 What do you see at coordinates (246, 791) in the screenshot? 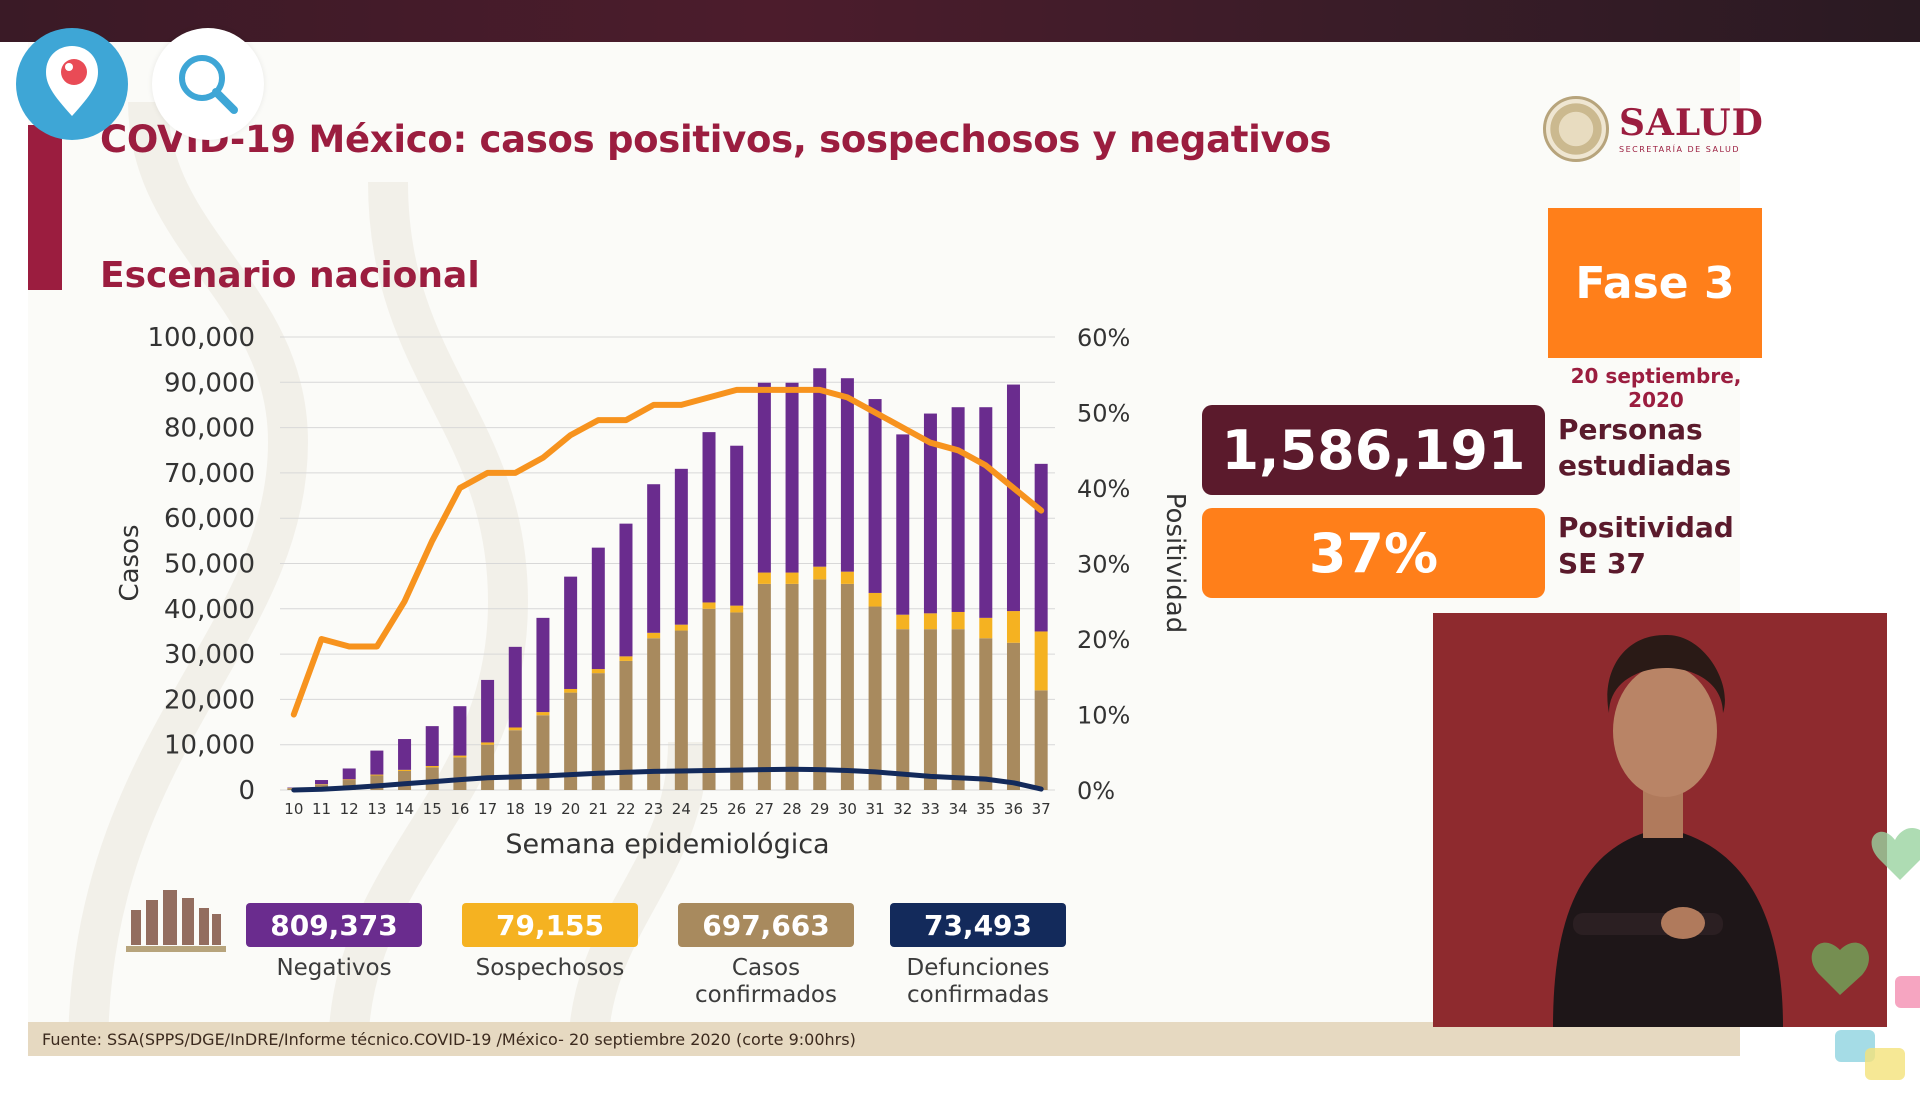
I see `y-tick-label: 0` at bounding box center [246, 791].